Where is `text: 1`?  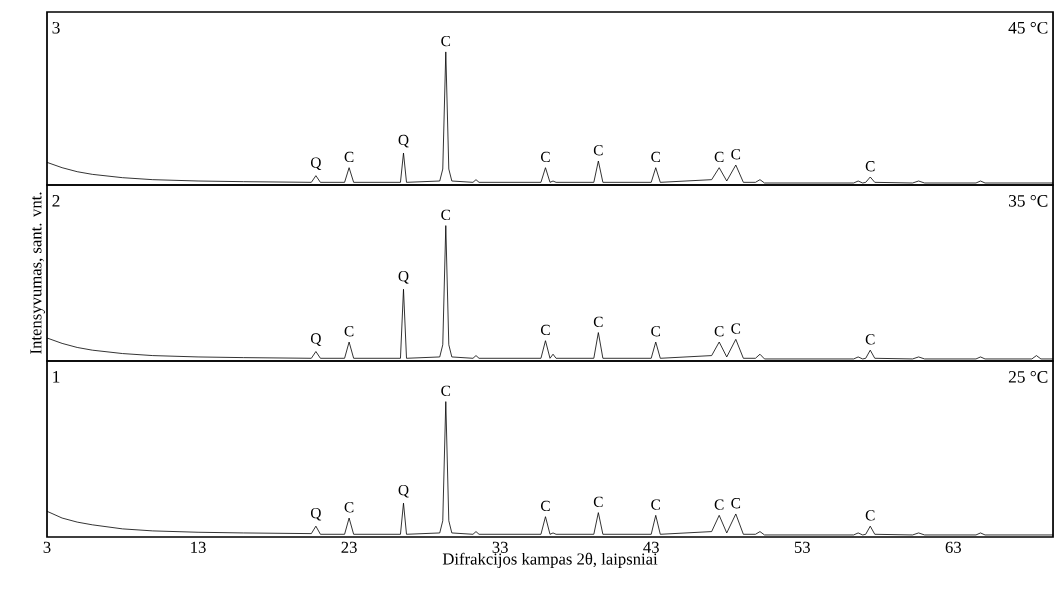 text: 1 is located at coordinates (56, 376).